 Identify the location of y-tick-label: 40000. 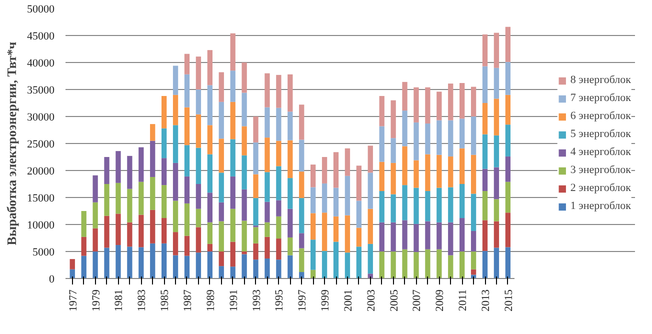
(41, 64).